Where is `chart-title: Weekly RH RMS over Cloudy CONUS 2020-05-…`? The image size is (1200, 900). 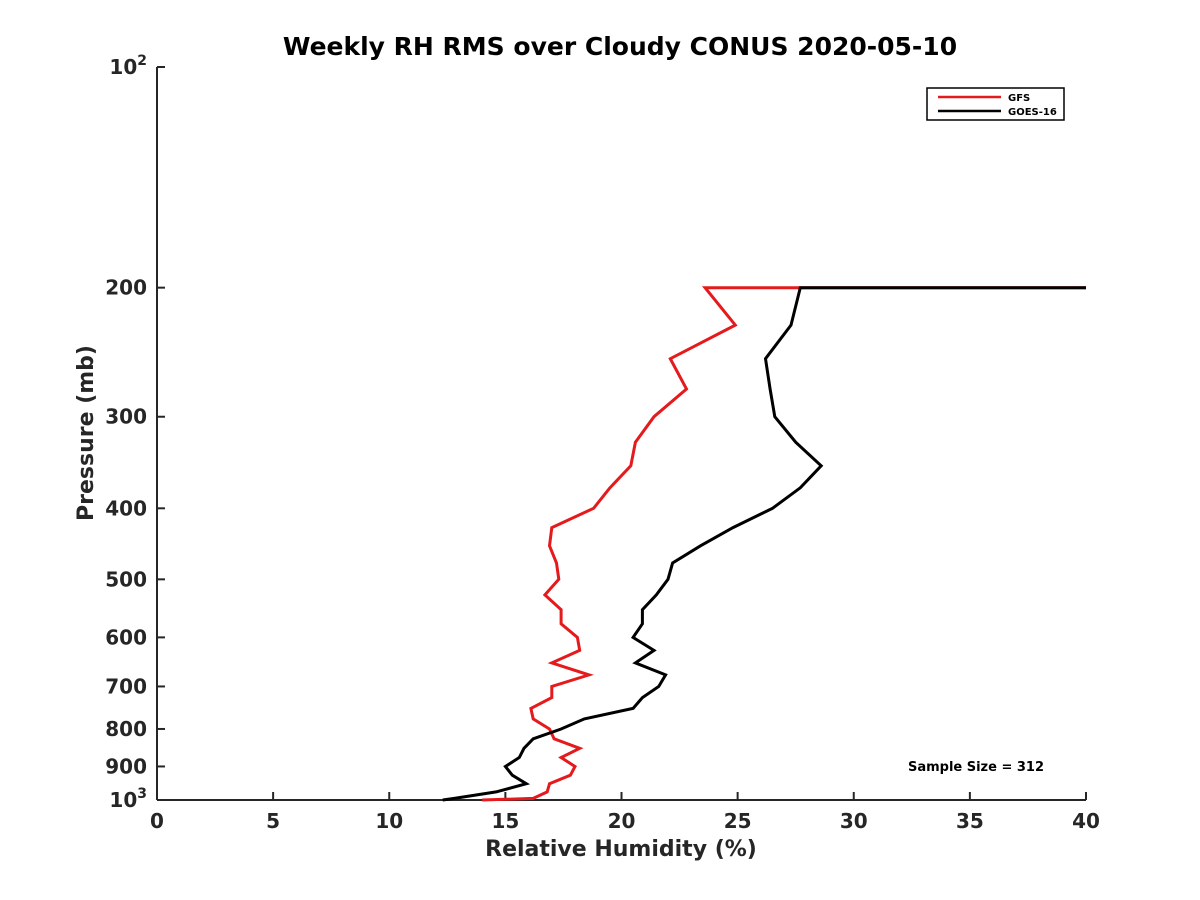
chart-title: Weekly RH RMS over Cloudy CONUS 2020-05-… is located at coordinates (620, 46).